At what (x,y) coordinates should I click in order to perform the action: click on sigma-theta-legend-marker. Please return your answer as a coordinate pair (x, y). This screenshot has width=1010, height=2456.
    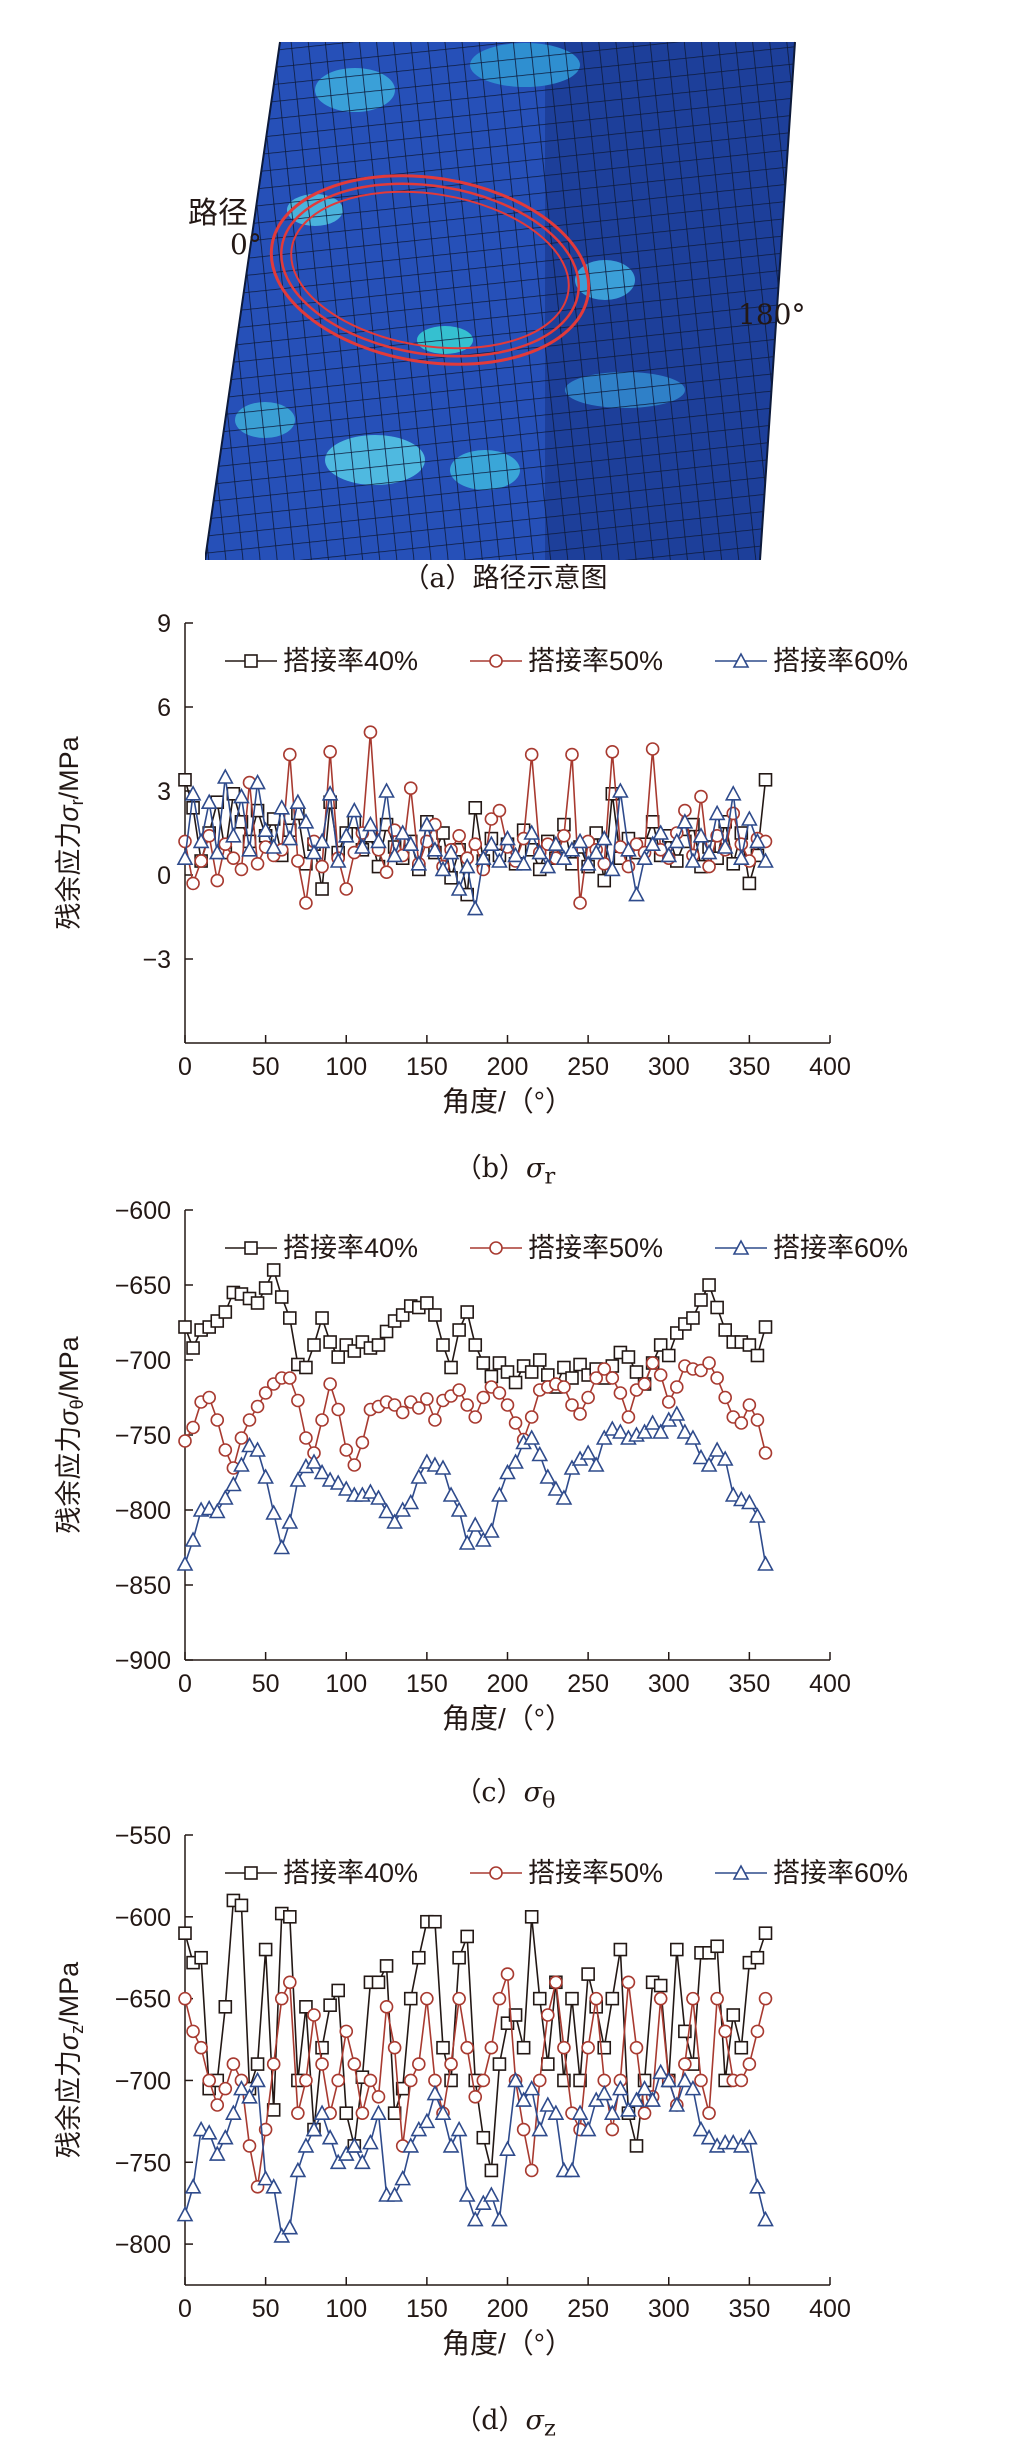
    Looking at the image, I should click on (251, 1248).